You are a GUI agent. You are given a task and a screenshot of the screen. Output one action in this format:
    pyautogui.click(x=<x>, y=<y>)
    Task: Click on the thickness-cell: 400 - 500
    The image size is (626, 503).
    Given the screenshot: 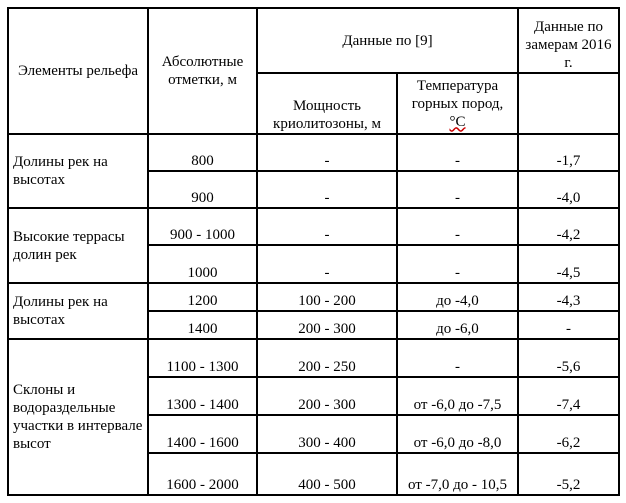 What is the action you would take?
    pyautogui.click(x=327, y=474)
    